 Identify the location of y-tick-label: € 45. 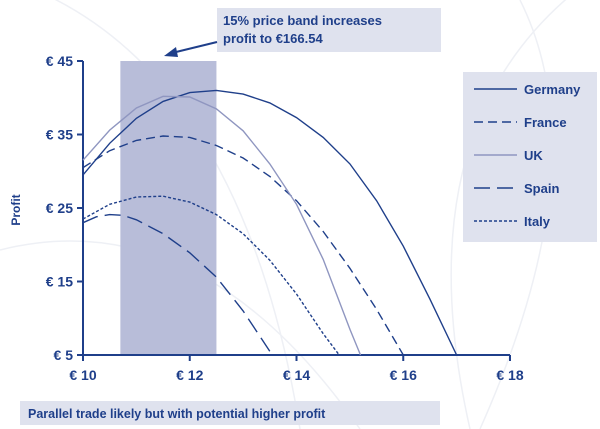
(59, 61).